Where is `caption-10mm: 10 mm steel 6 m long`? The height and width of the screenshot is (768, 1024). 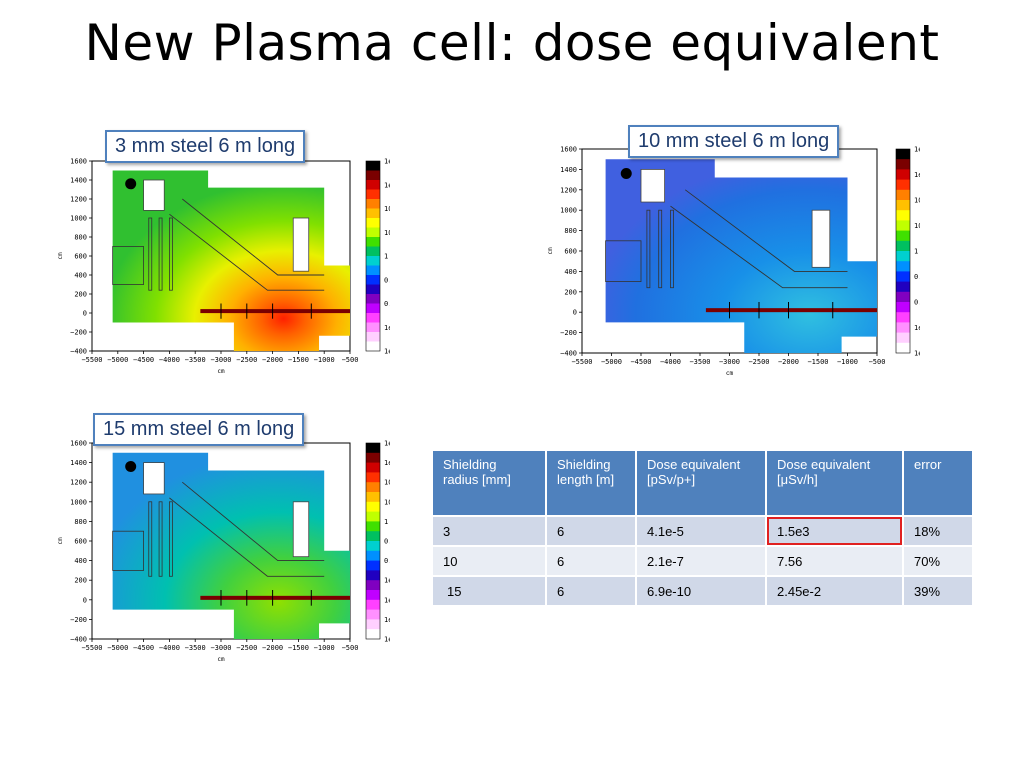
caption-10mm: 10 mm steel 6 m long is located at coordinates (734, 141).